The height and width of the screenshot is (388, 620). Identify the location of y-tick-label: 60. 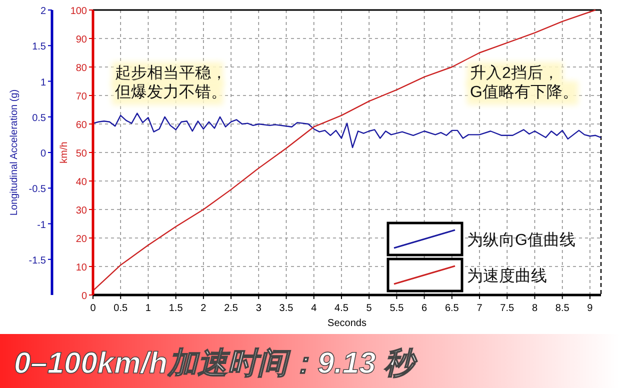
(82, 125).